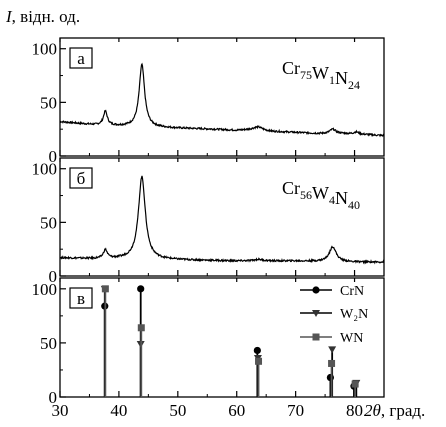 The image size is (446, 427). I want to click on element-subscript: 1, so click(332, 80).